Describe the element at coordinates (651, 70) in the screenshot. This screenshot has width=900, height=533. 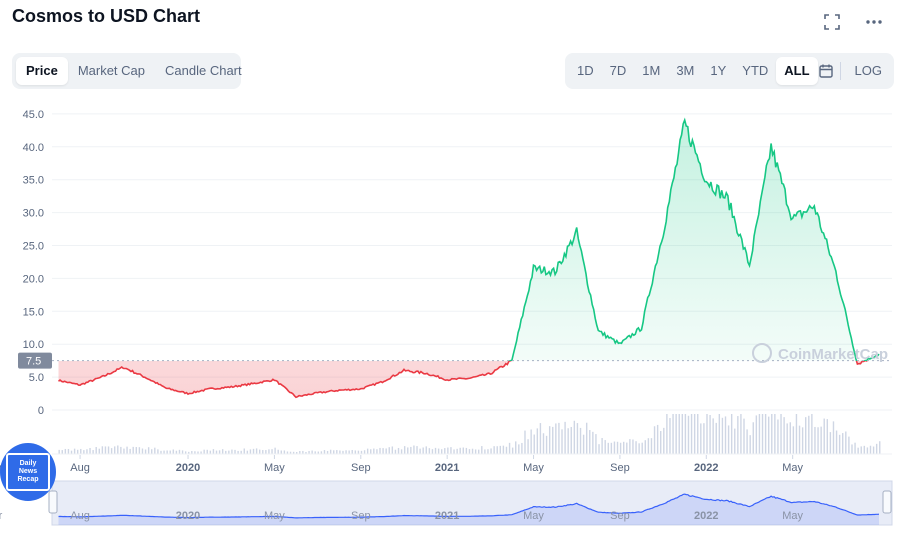
I see `range-1m-button: 1M` at that location.